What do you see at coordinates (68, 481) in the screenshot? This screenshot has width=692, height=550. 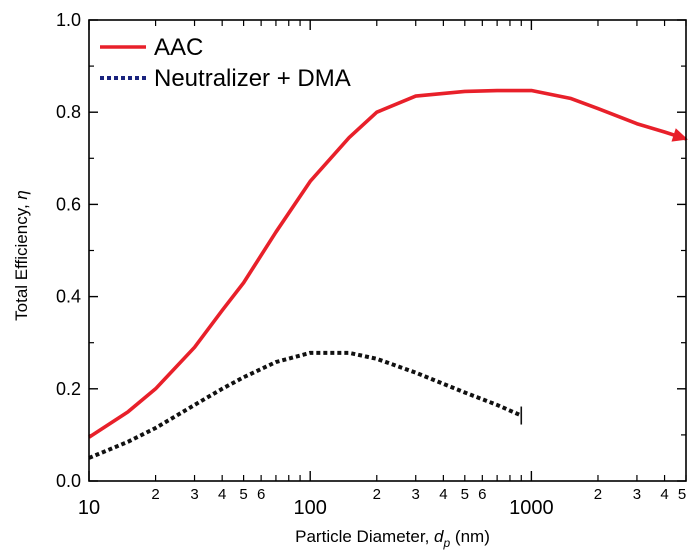 I see `y-tick-label: 0.0` at bounding box center [68, 481].